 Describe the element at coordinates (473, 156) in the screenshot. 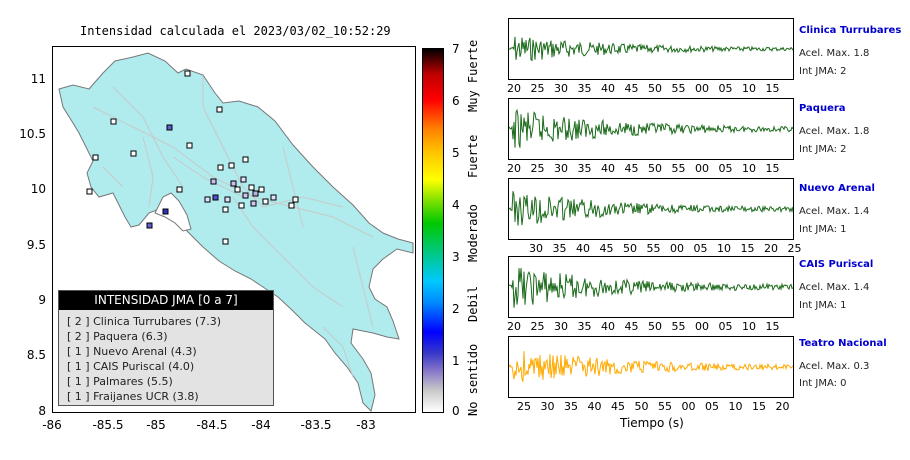

I see `colorbar-label-fuerte: Fuerte` at that location.